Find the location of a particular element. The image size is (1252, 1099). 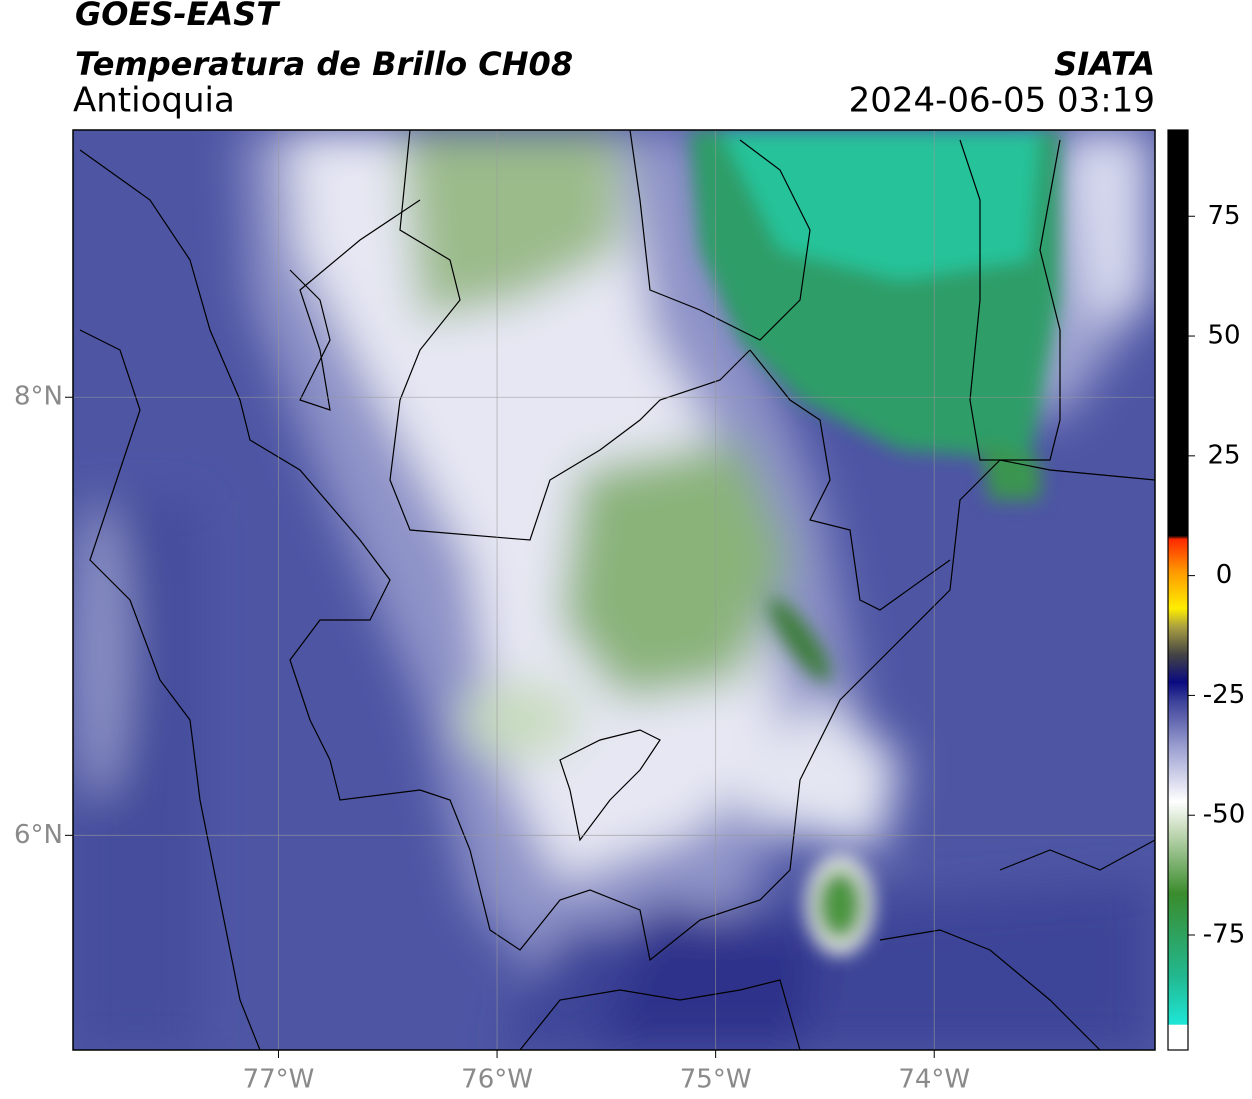

colorbar-tick-label: 50 is located at coordinates (1223, 336).